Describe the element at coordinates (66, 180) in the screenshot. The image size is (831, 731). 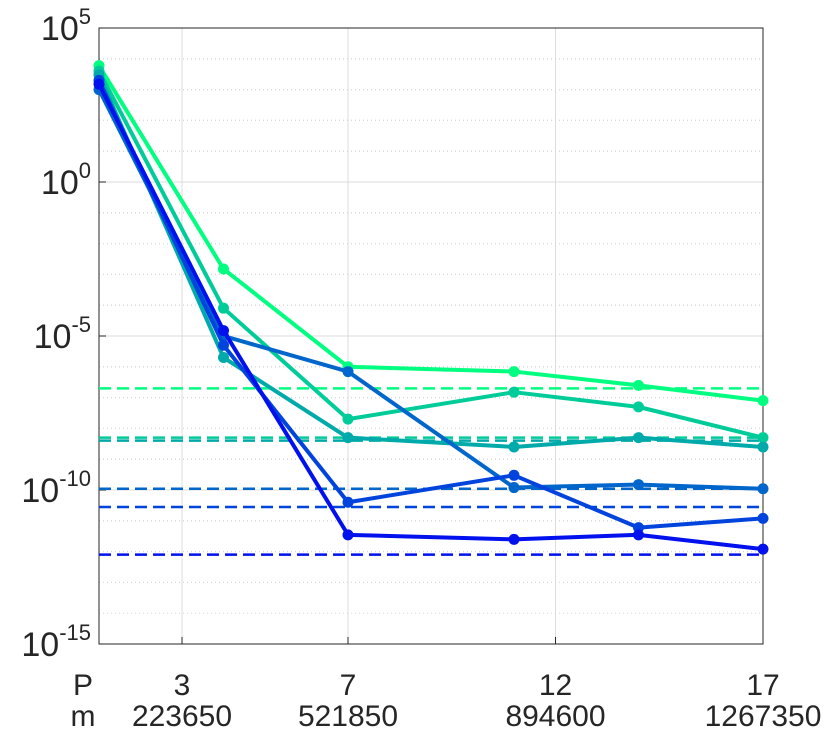
I see `y-tick-label: 10⁰` at that location.